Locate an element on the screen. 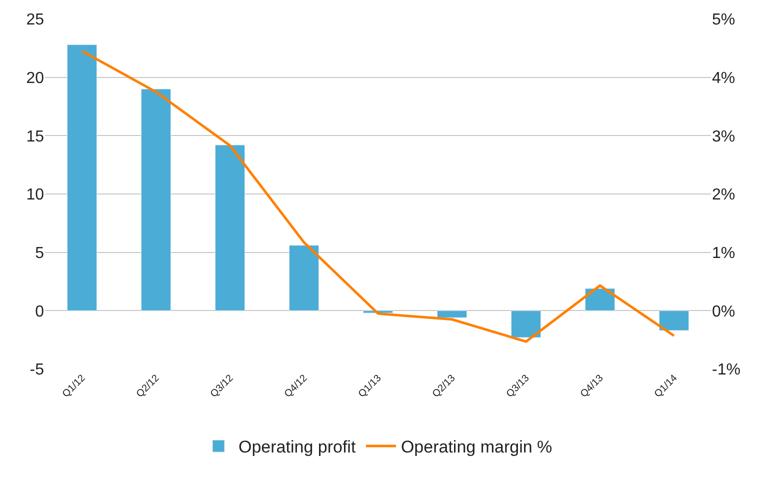  y2-tick-label: 4% is located at coordinates (724, 78).